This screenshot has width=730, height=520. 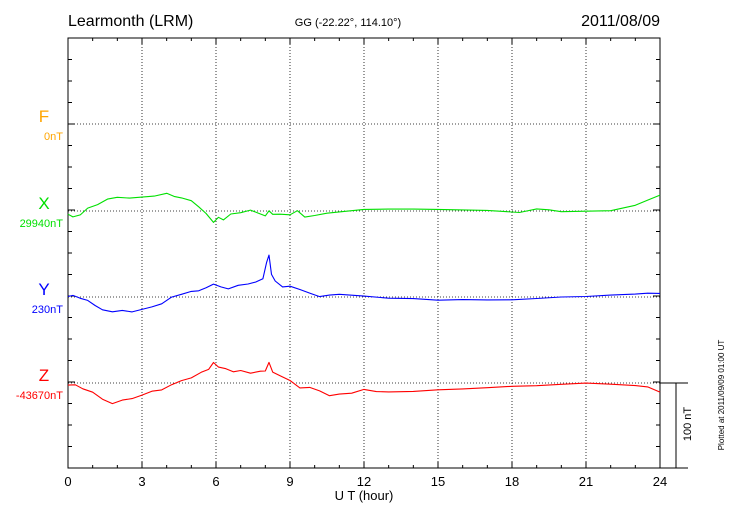 What do you see at coordinates (512, 481) in the screenshot?
I see `x-tick-label-18: 18` at bounding box center [512, 481].